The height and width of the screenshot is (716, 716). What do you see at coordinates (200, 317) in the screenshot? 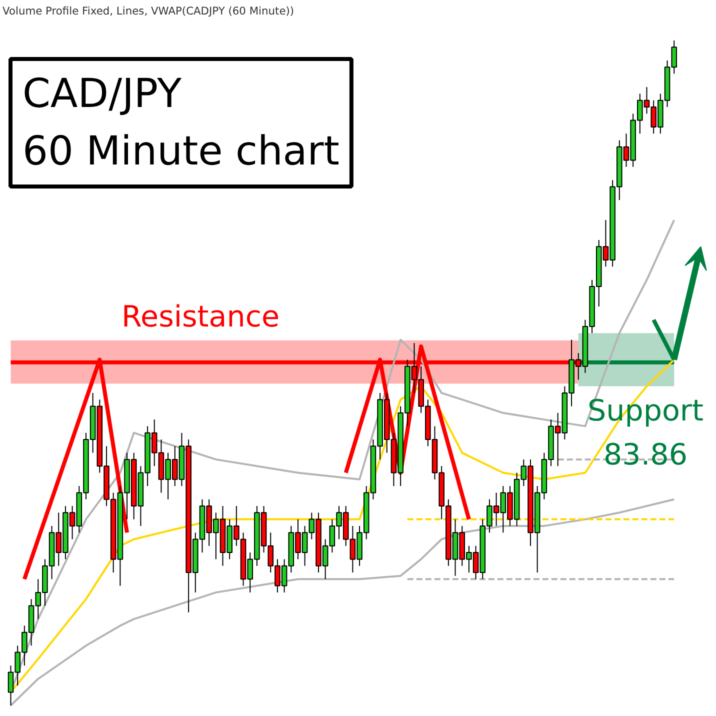
I see `annotation: Resistance` at bounding box center [200, 317].